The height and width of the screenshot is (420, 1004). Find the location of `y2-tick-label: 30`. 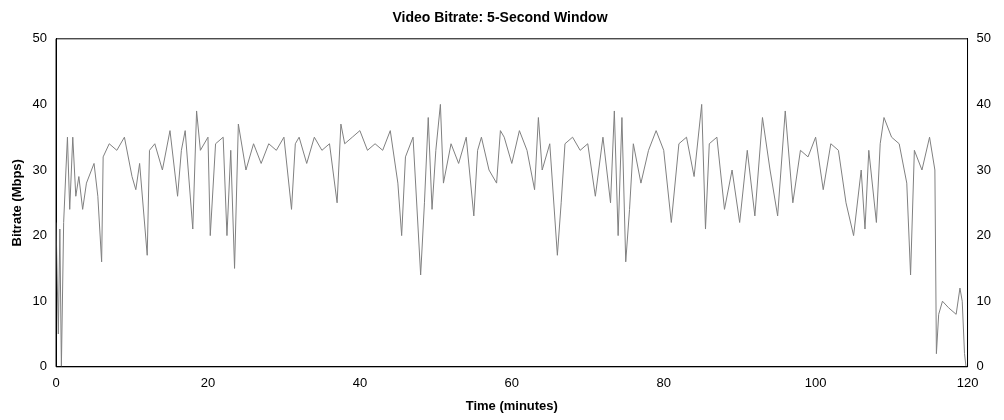

y2-tick-label: 30 is located at coordinates (984, 169).